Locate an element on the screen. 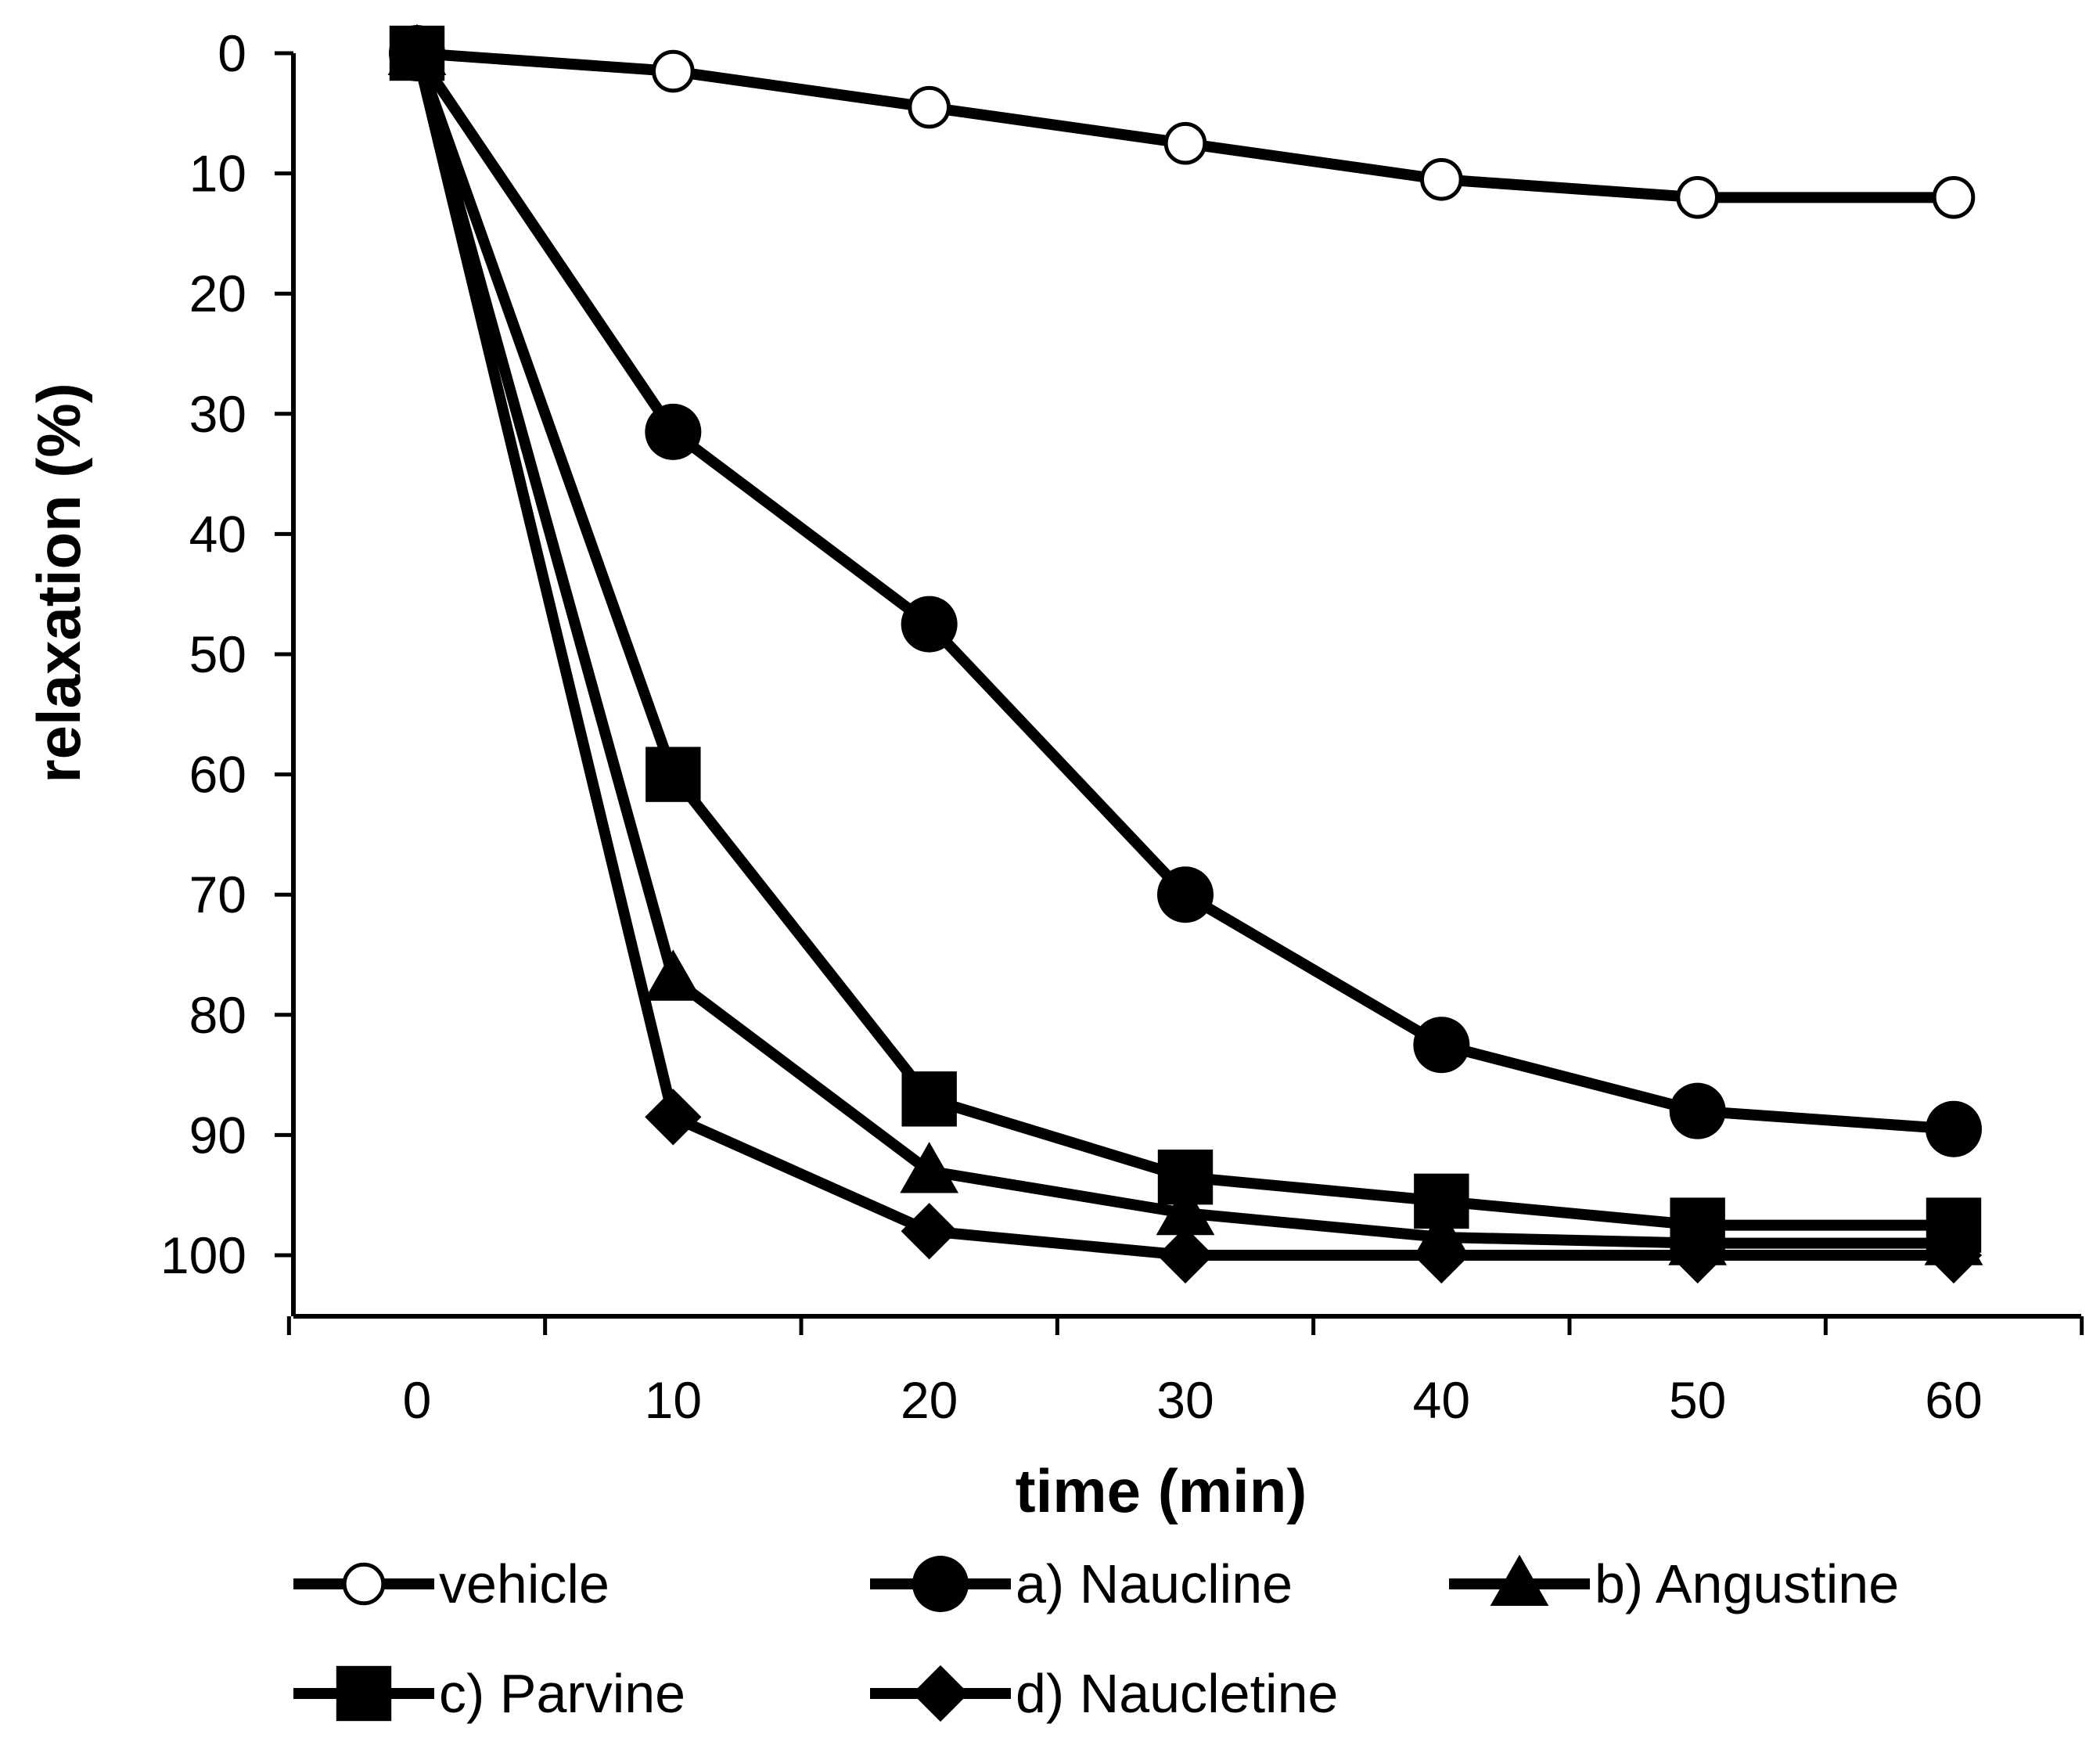 This screenshot has width=2100, height=1742. y-tick-label: 60 is located at coordinates (218, 775).